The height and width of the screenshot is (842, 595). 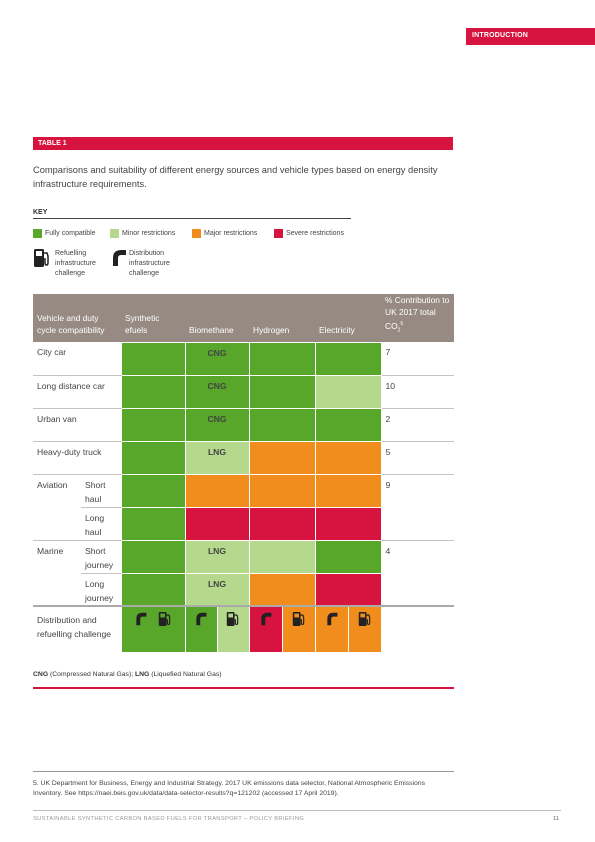 What do you see at coordinates (217, 318) in the screenshot?
I see `header-biomethane: Biomethane` at bounding box center [217, 318].